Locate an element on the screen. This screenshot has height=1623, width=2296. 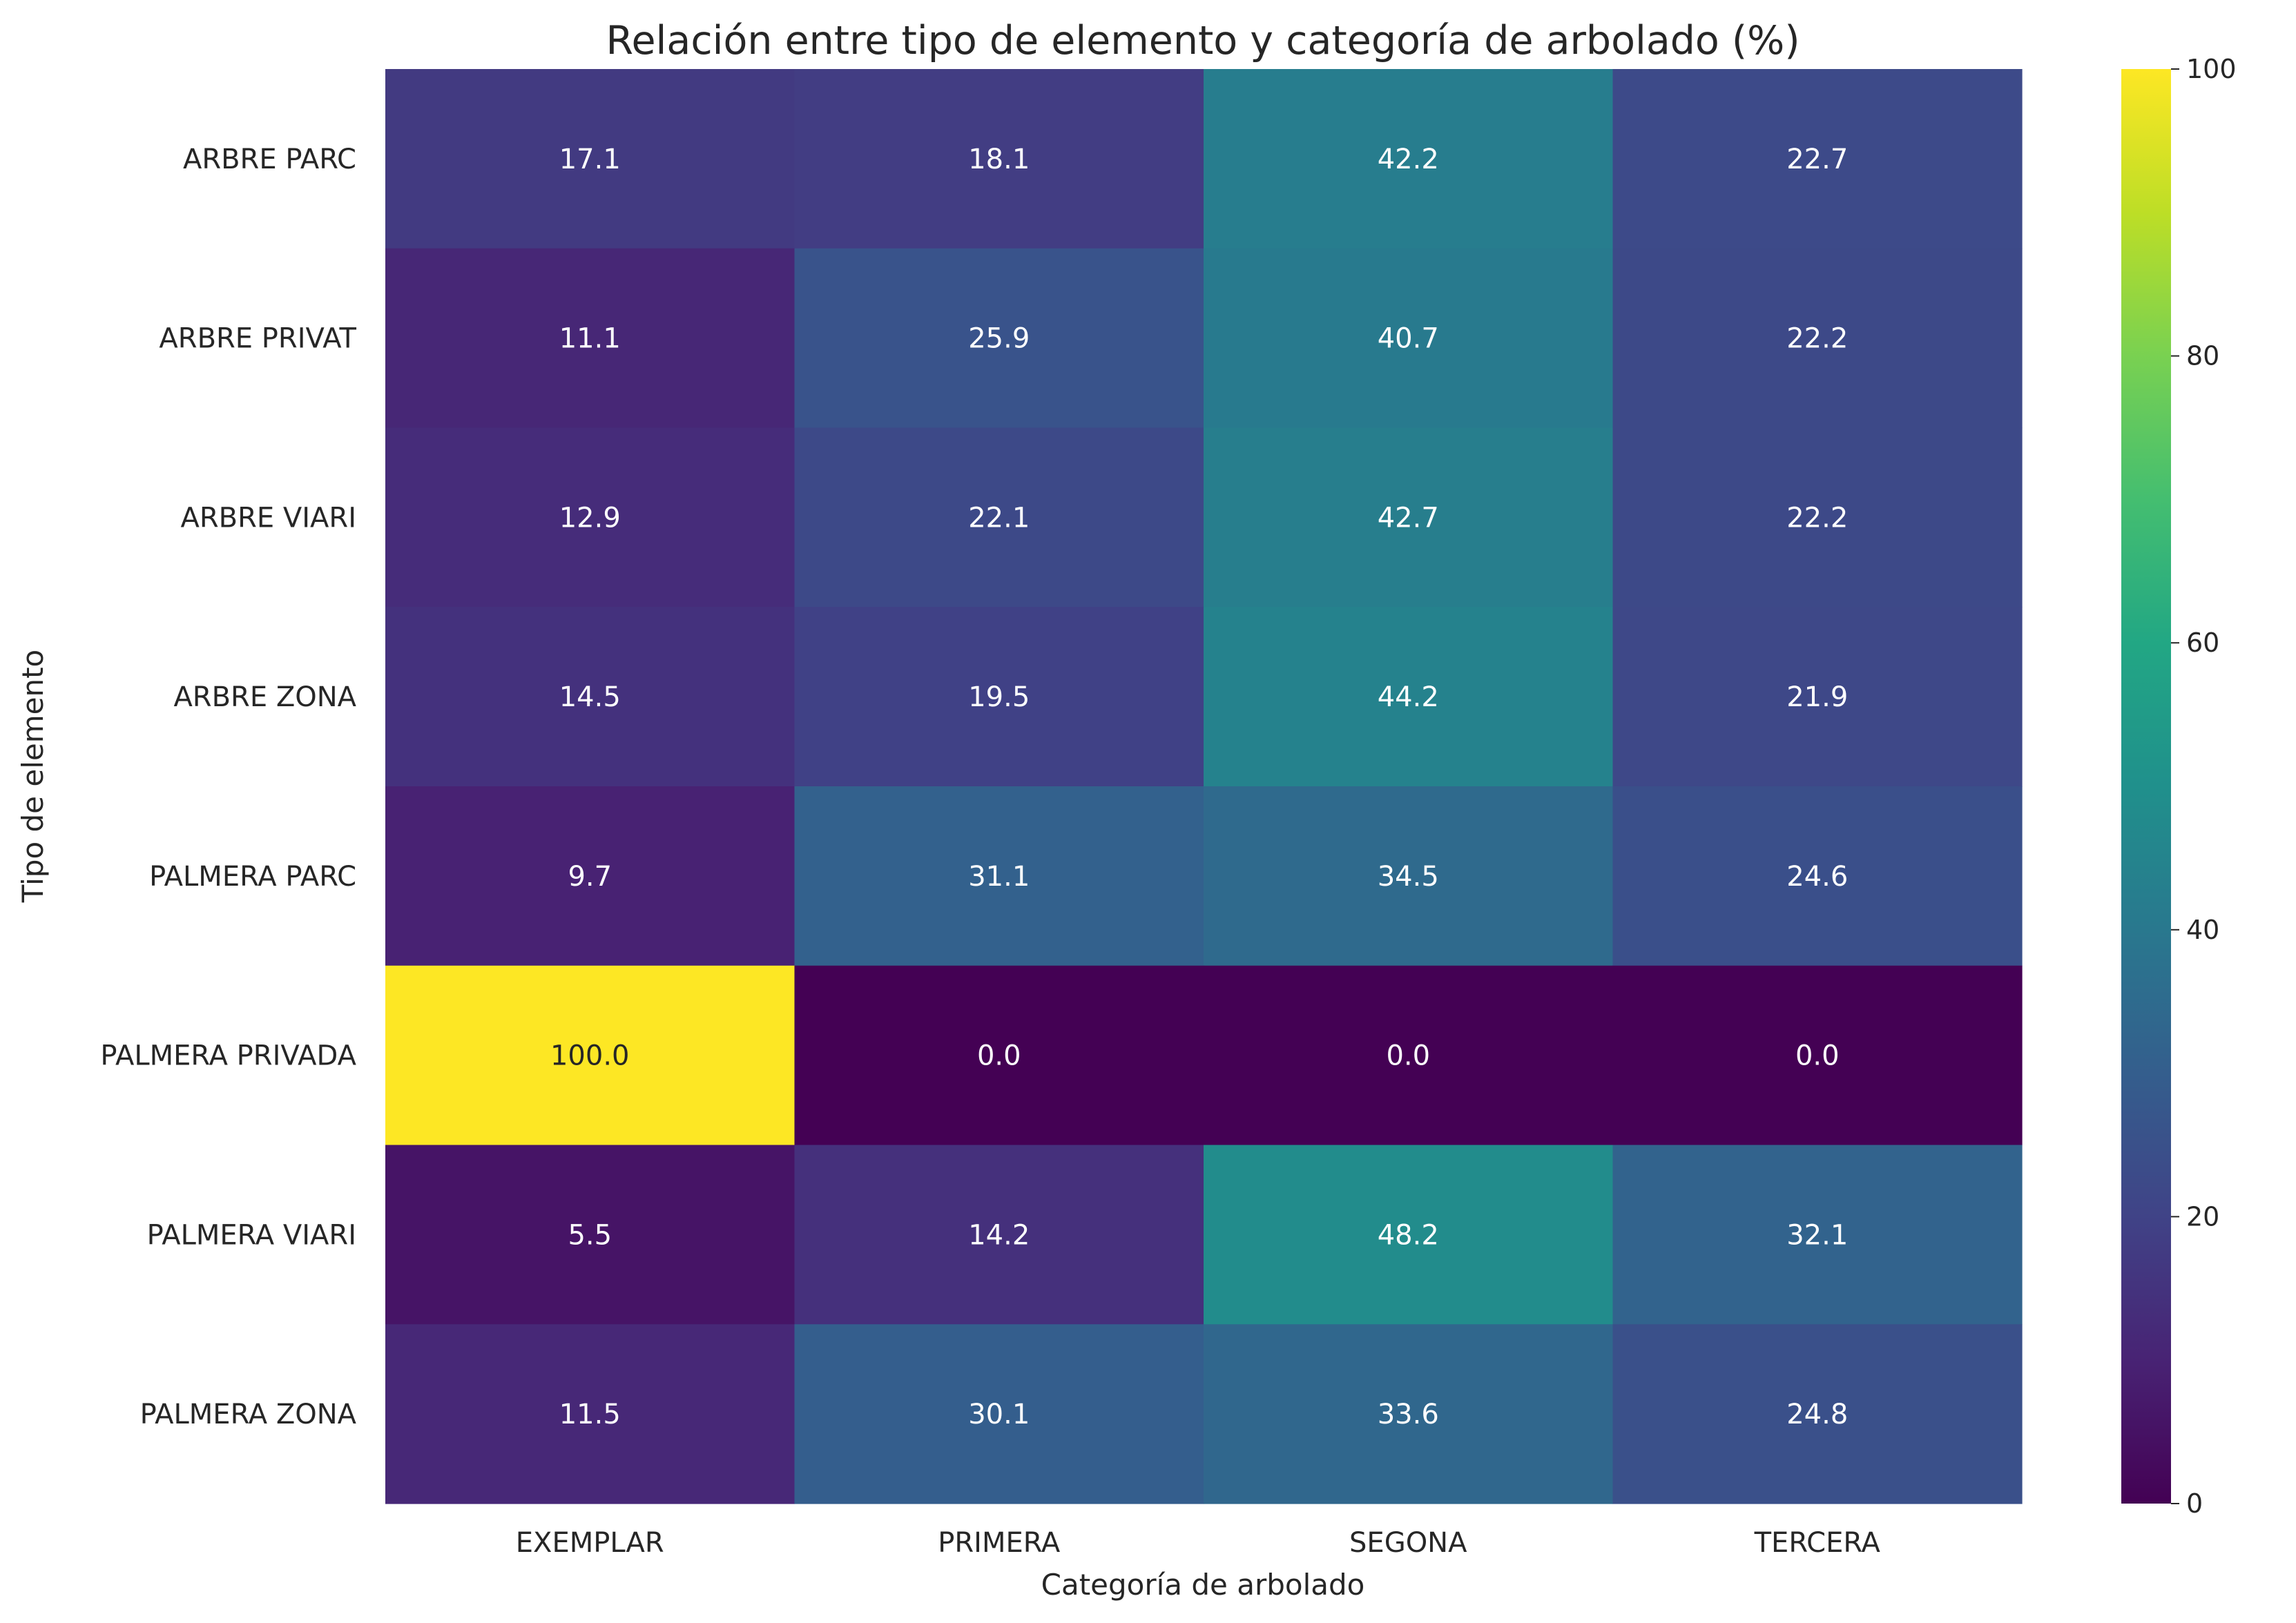
colorbar-tick-label: 40 is located at coordinates (2202, 930).